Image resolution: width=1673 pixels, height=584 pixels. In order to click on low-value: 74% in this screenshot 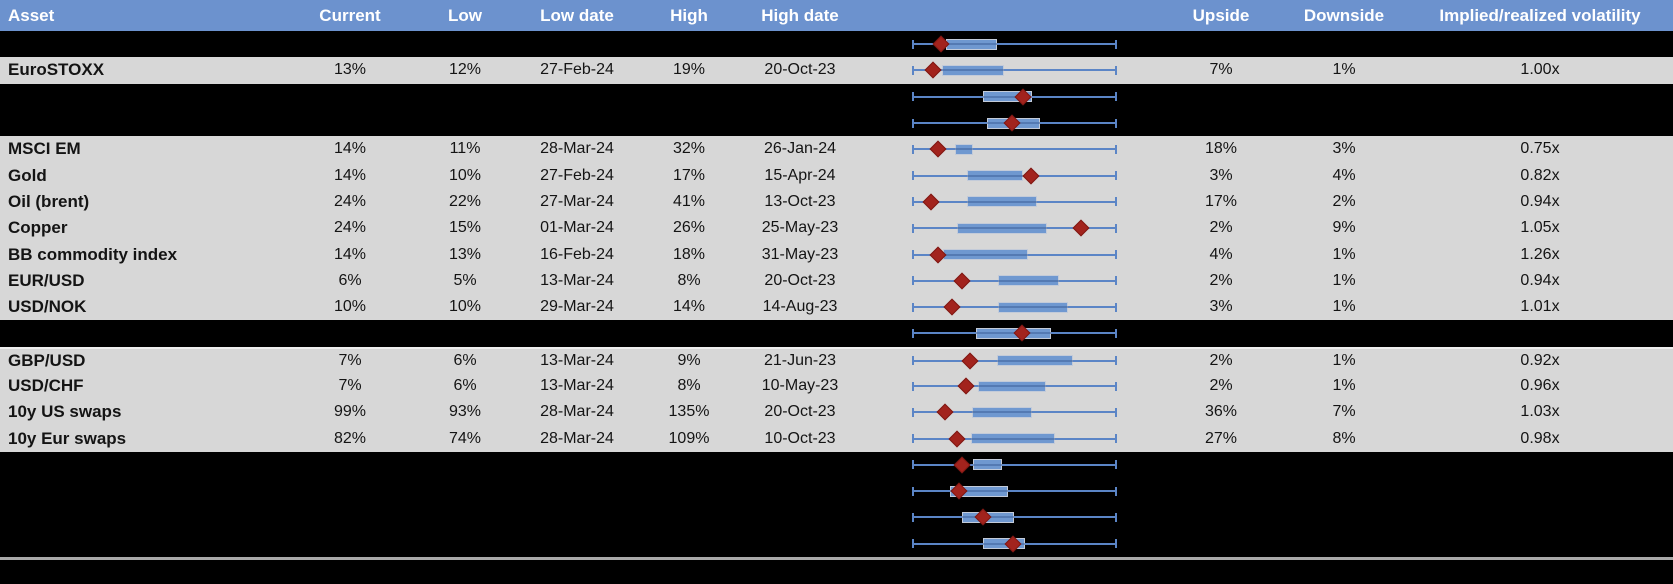, I will do `click(465, 438)`.